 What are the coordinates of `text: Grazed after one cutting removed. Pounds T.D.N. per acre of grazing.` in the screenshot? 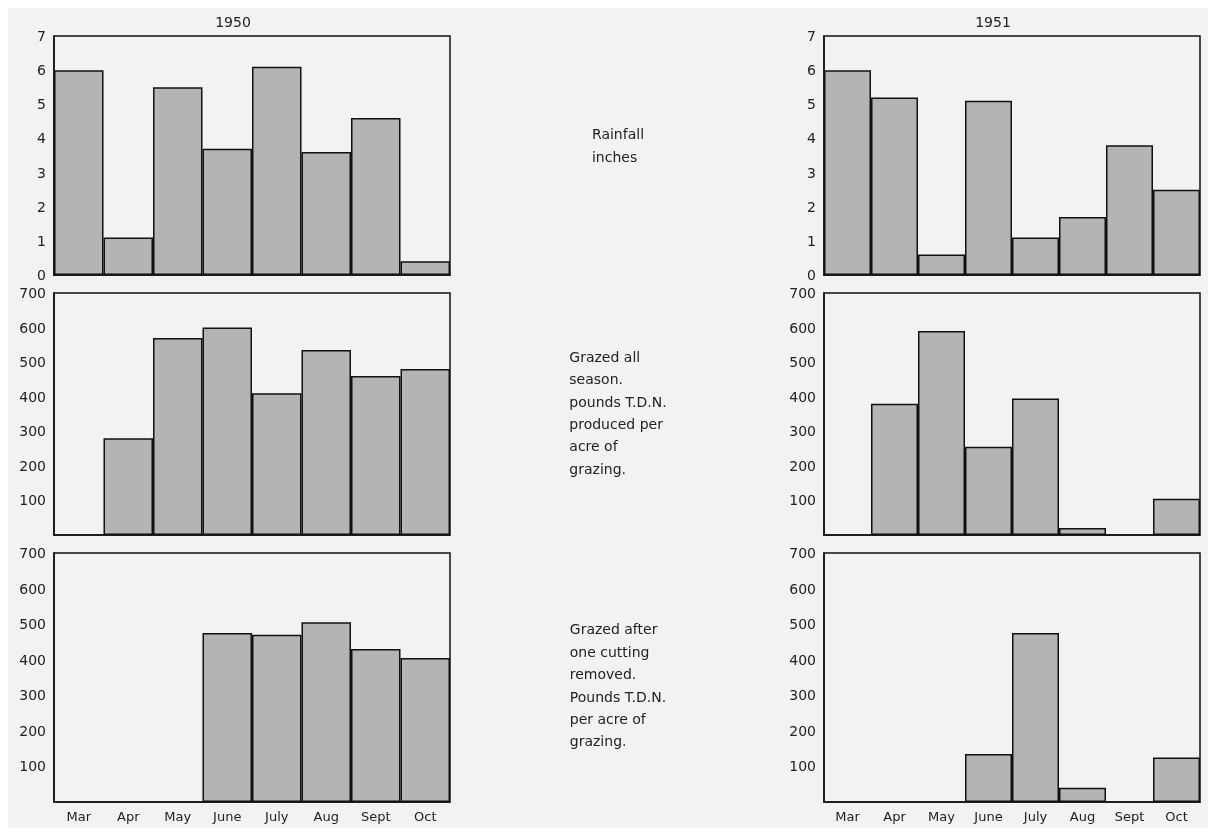 It's located at (618, 686).